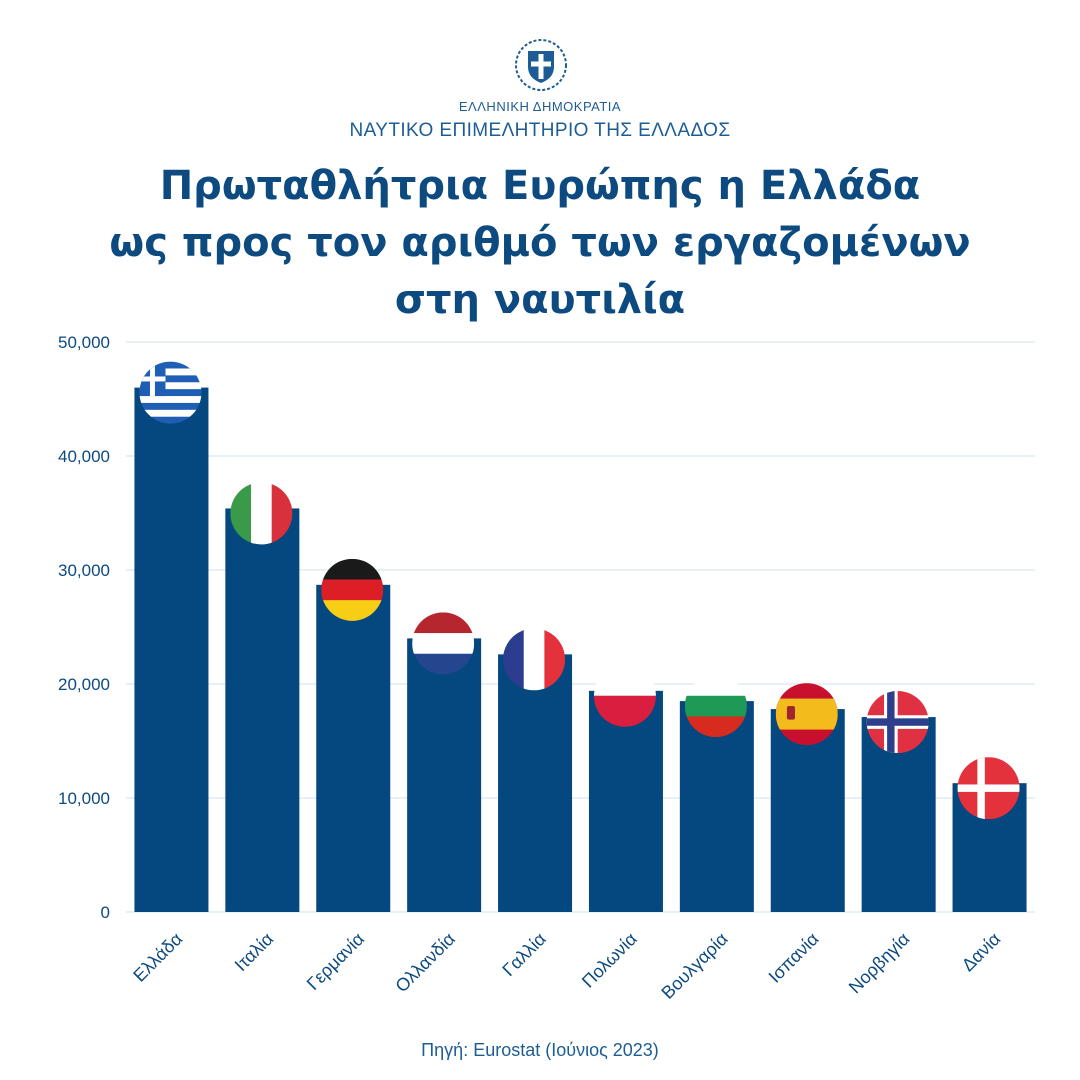  What do you see at coordinates (540, 130) in the screenshot?
I see `org-name: ΝΑΥΤΙΚΟ ΕΠΙΜΕΛΗΤΗΡΙΟ ΤΗΣ ΕΛΛΑΔΟΣ` at bounding box center [540, 130].